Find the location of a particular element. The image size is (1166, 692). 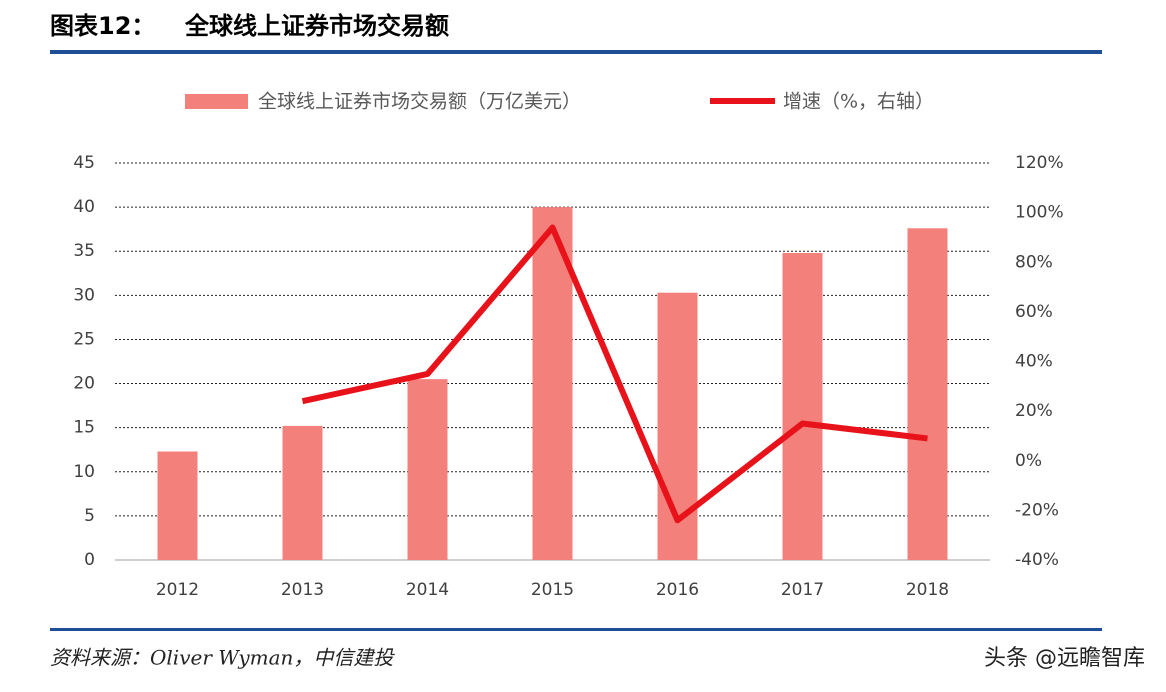

legend-label: 全球线上证券市场交易额（万亿美元） is located at coordinates (419, 102).